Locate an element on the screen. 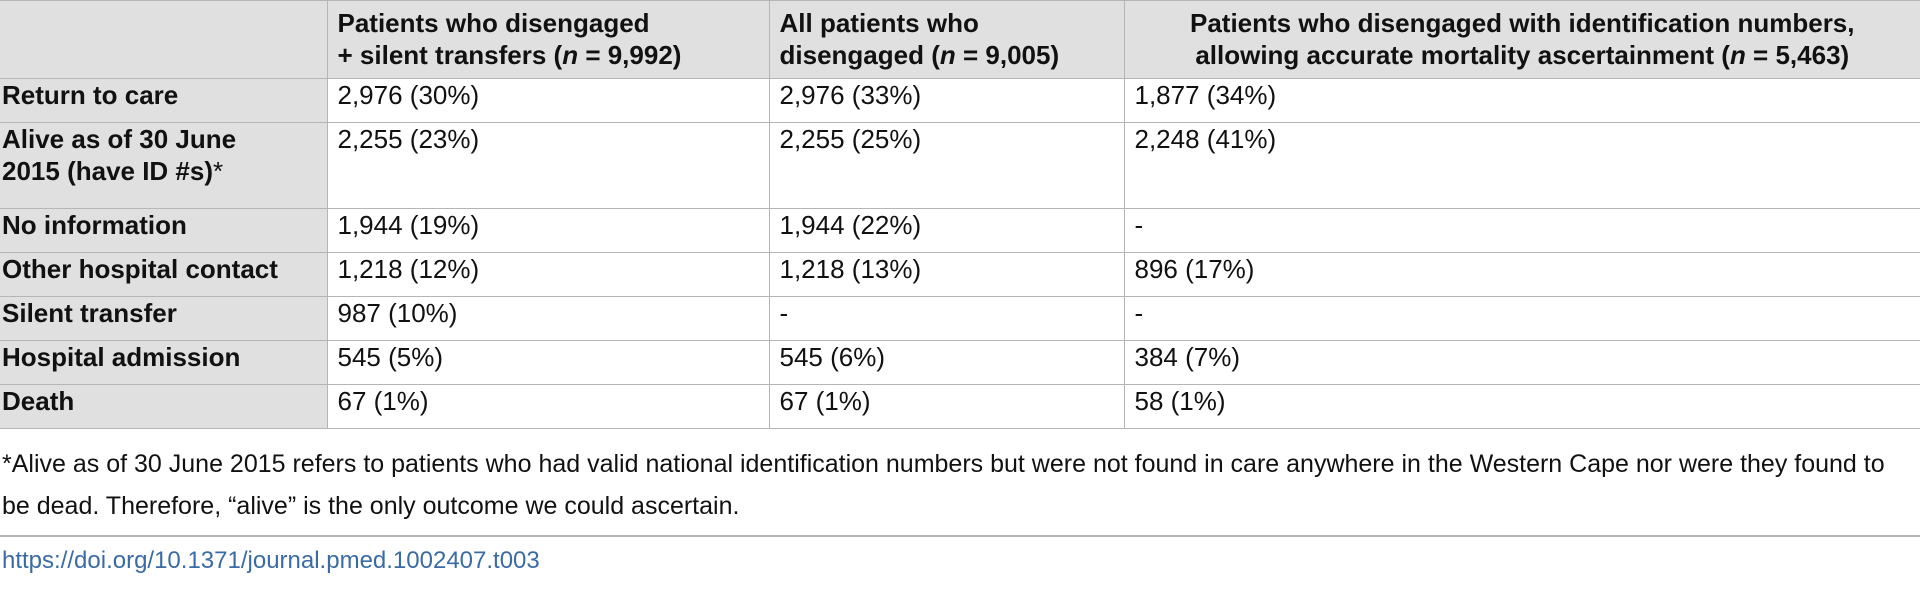 The image size is (1920, 594). table-cell: 58 (1%) is located at coordinates (1521, 406).